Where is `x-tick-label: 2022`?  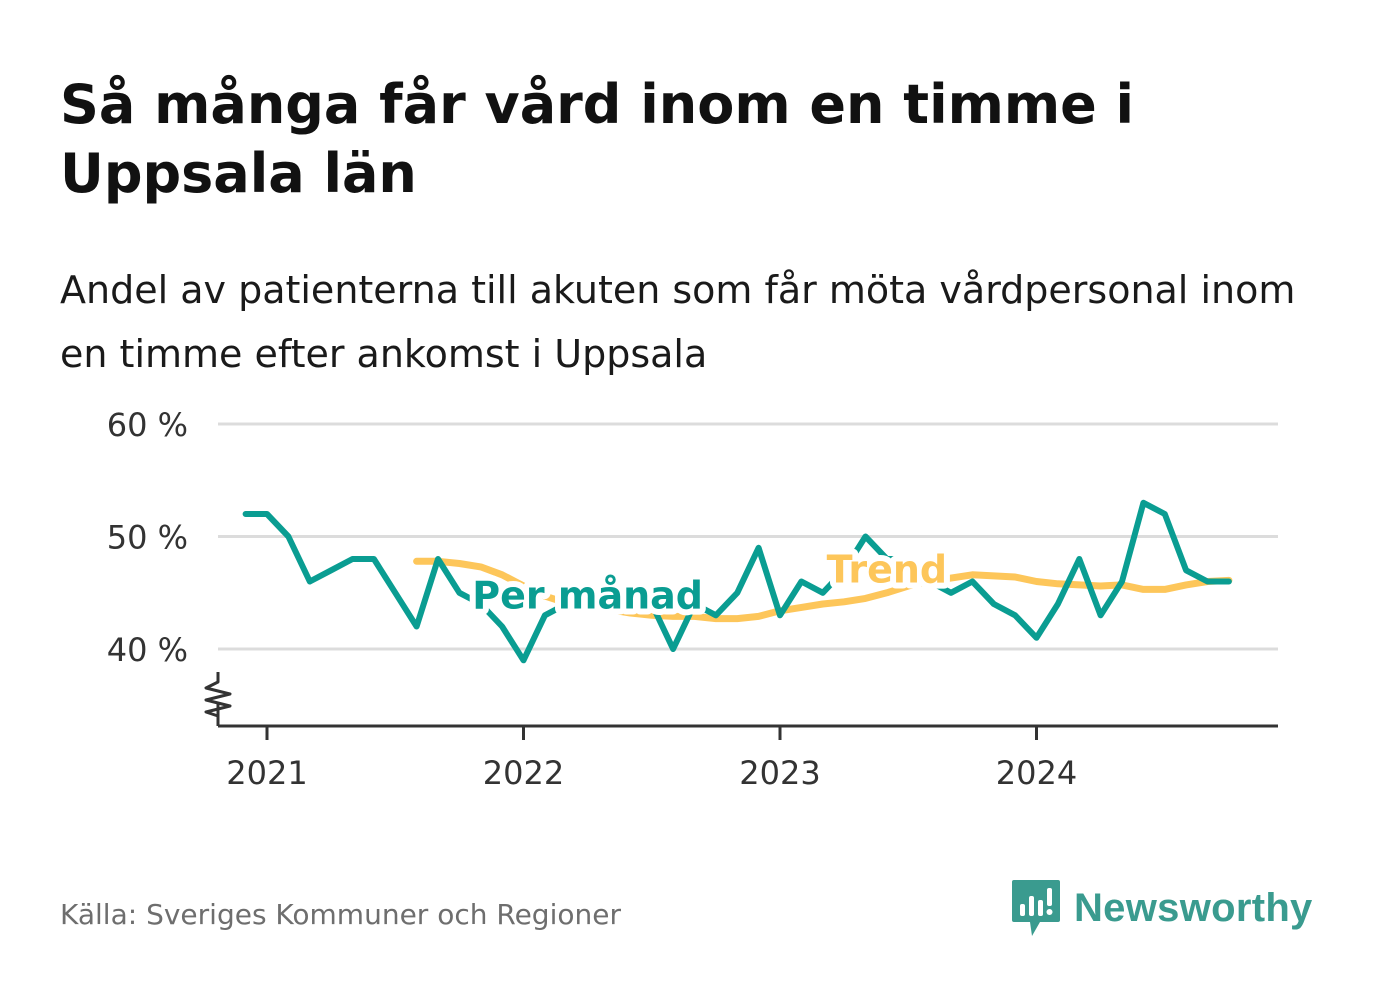
x-tick-label: 2022 is located at coordinates (523, 773).